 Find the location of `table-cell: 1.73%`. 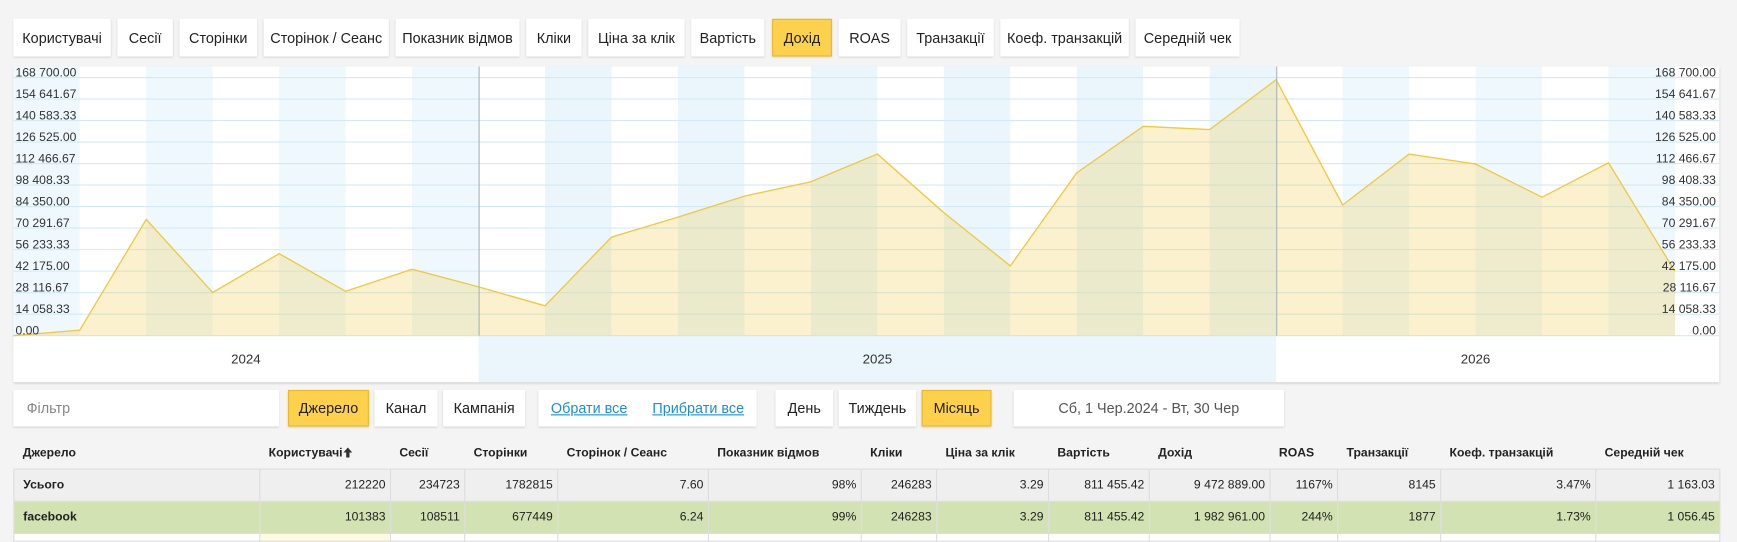

table-cell: 1.73% is located at coordinates (1518, 517).